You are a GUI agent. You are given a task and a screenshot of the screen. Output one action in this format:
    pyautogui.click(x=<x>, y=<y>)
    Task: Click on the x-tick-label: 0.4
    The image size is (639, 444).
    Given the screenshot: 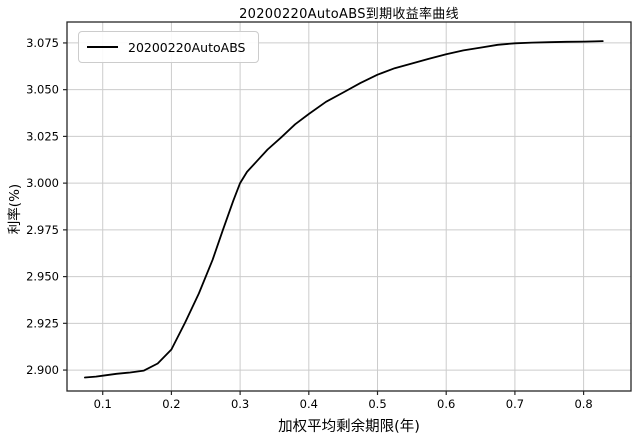 What is the action you would take?
    pyautogui.click(x=309, y=404)
    